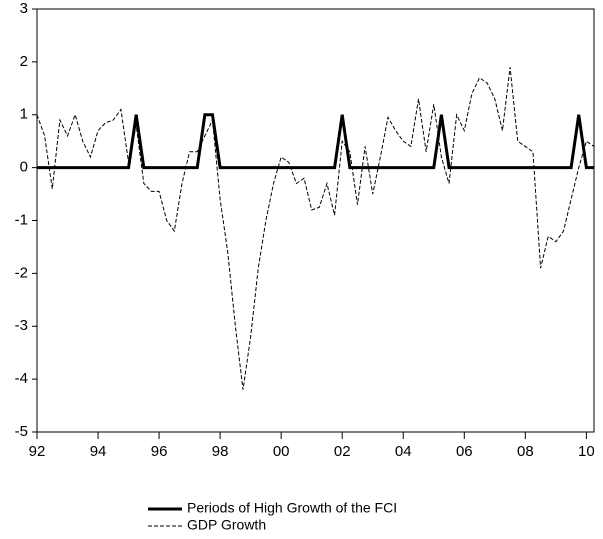 The image size is (603, 539). What do you see at coordinates (24, 167) in the screenshot?
I see `y-tick-label: 0` at bounding box center [24, 167].